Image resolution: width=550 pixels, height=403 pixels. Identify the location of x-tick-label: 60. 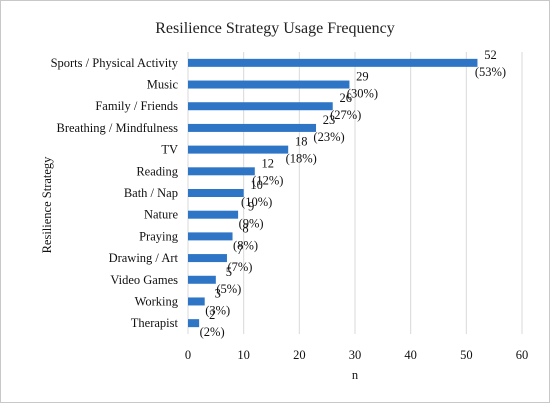
(522, 355).